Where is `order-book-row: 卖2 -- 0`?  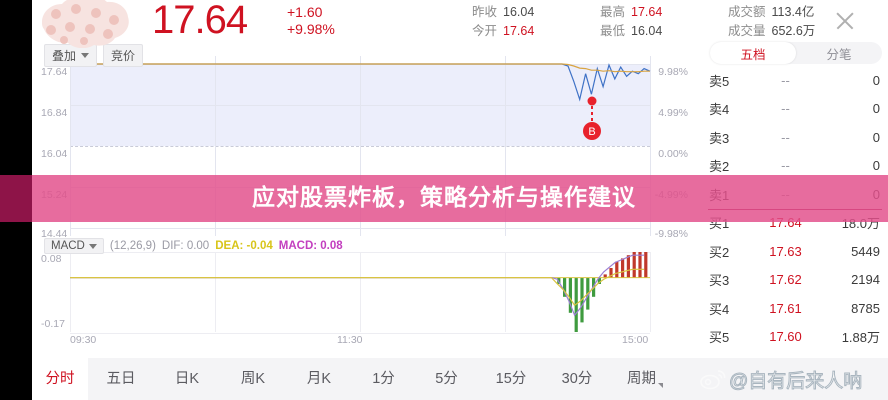
order-book-row: 卖2 -- 0 is located at coordinates (796, 166).